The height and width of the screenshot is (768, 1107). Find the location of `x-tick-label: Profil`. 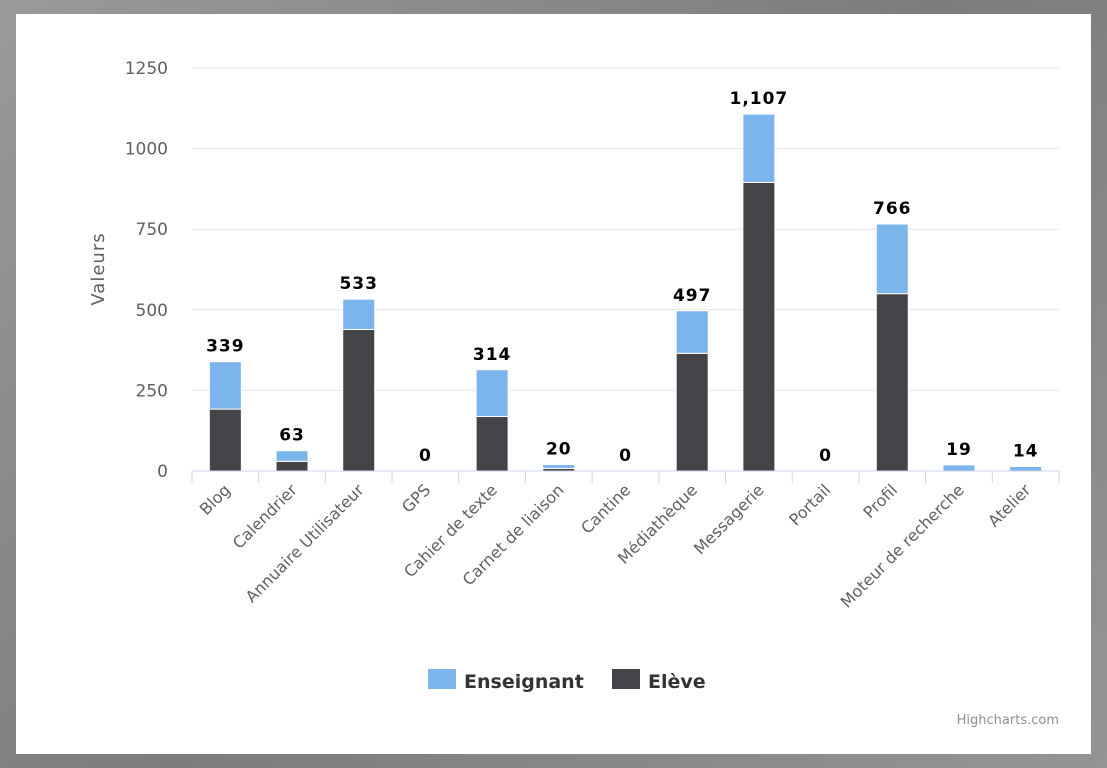

x-tick-label: Profil is located at coordinates (880, 501).